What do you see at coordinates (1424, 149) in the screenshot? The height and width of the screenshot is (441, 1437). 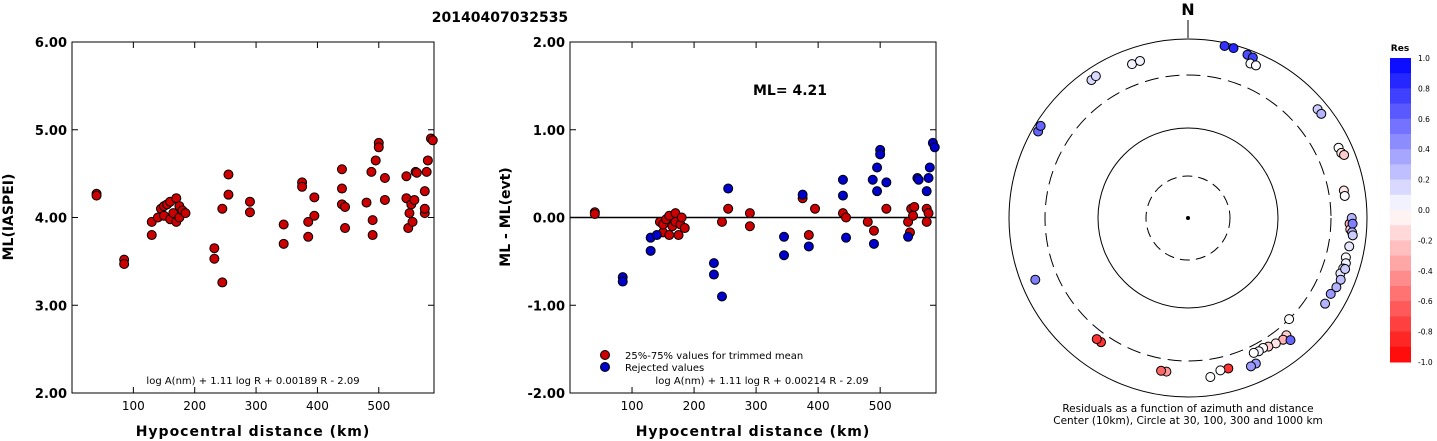 I see `colorbar-tick-label: 0.4` at bounding box center [1424, 149].